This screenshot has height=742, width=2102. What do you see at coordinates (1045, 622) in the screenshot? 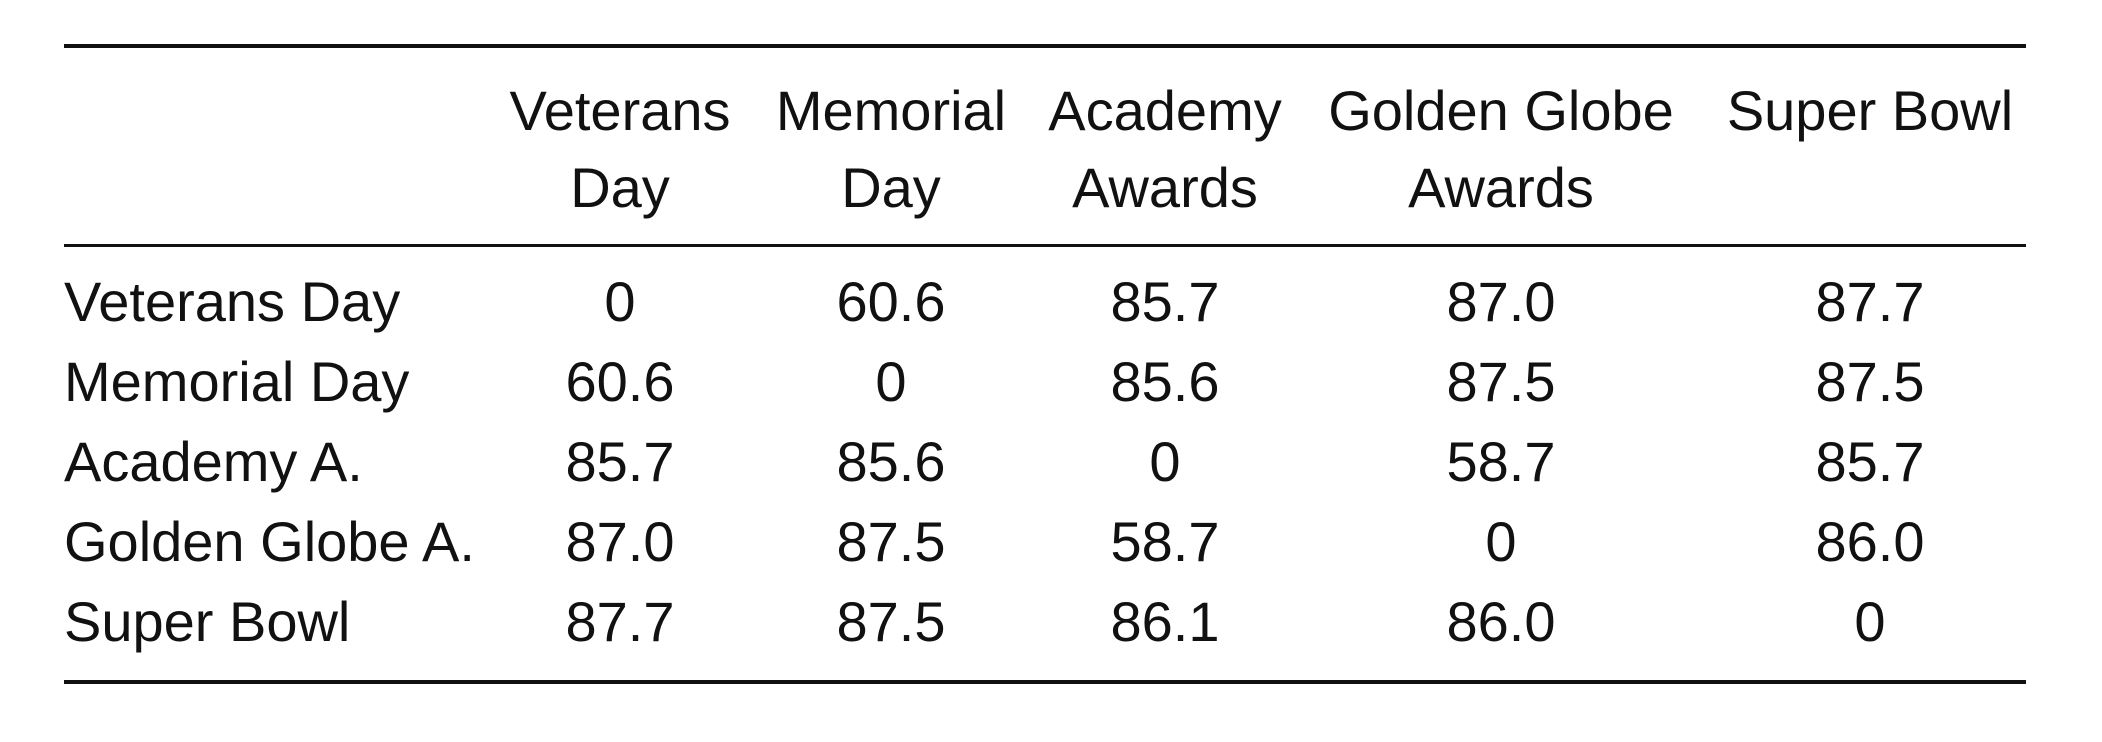
I see `table-row: Super Bowl 87.7 87.5 86.1 86.0 0` at bounding box center [1045, 622].